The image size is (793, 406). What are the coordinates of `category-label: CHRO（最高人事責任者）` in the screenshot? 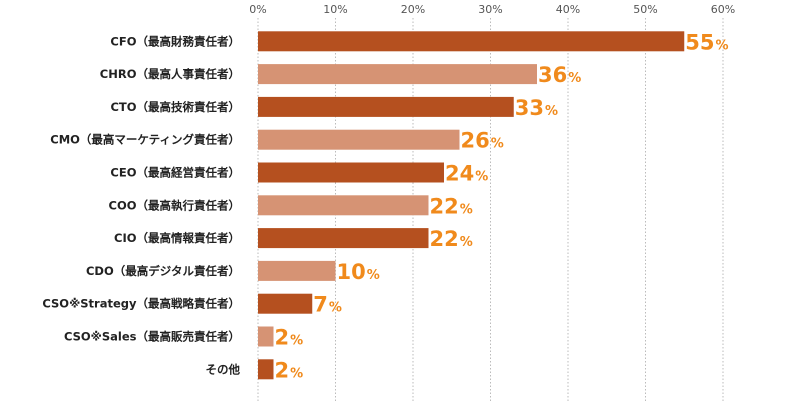 It's located at (170, 74).